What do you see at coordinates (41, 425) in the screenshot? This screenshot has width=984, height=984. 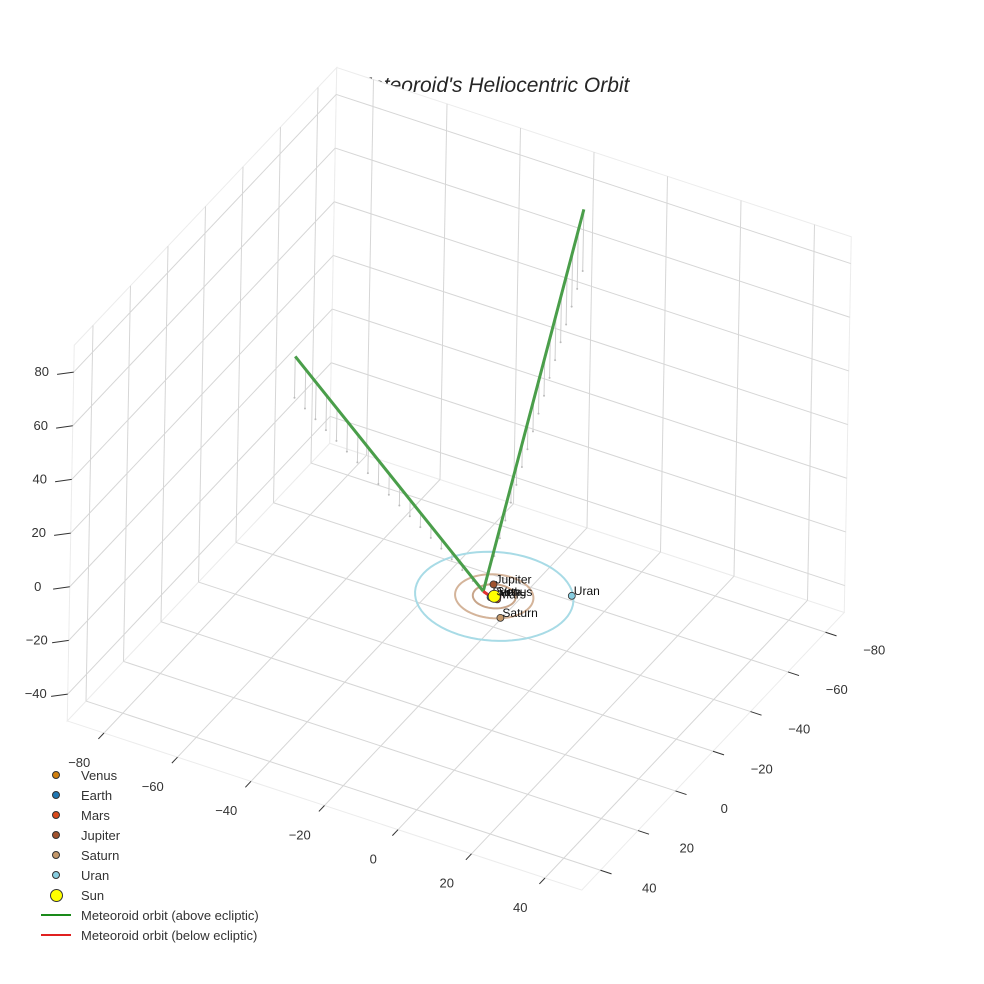 I see `svg-text: 60` at bounding box center [41, 425].